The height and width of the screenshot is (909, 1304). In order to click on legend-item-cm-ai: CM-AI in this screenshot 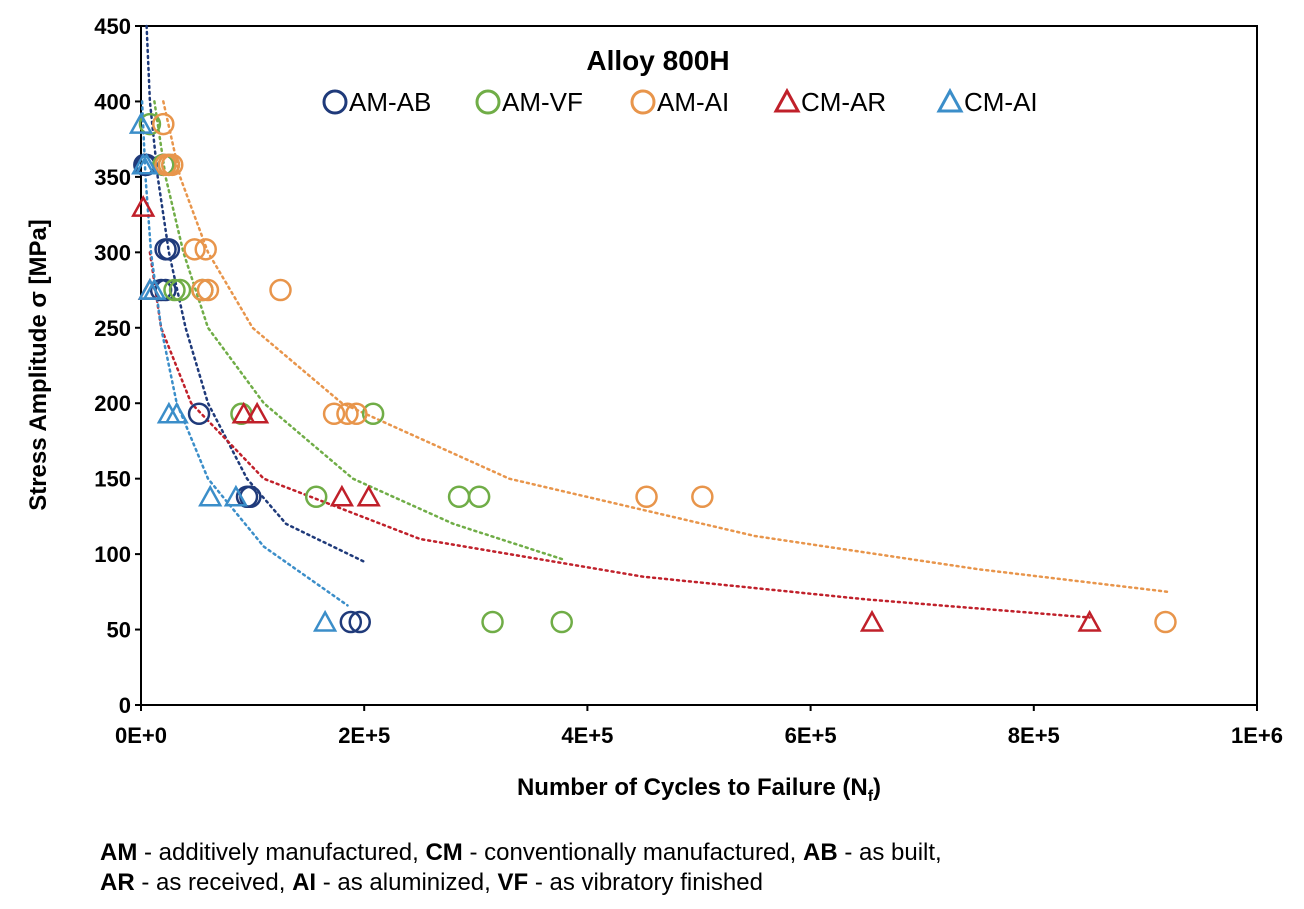, I will do `click(987, 102)`.